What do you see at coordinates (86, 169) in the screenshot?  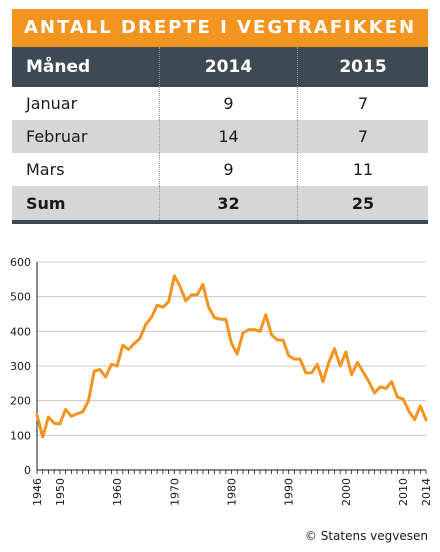 I see `row-month: Mars` at bounding box center [86, 169].